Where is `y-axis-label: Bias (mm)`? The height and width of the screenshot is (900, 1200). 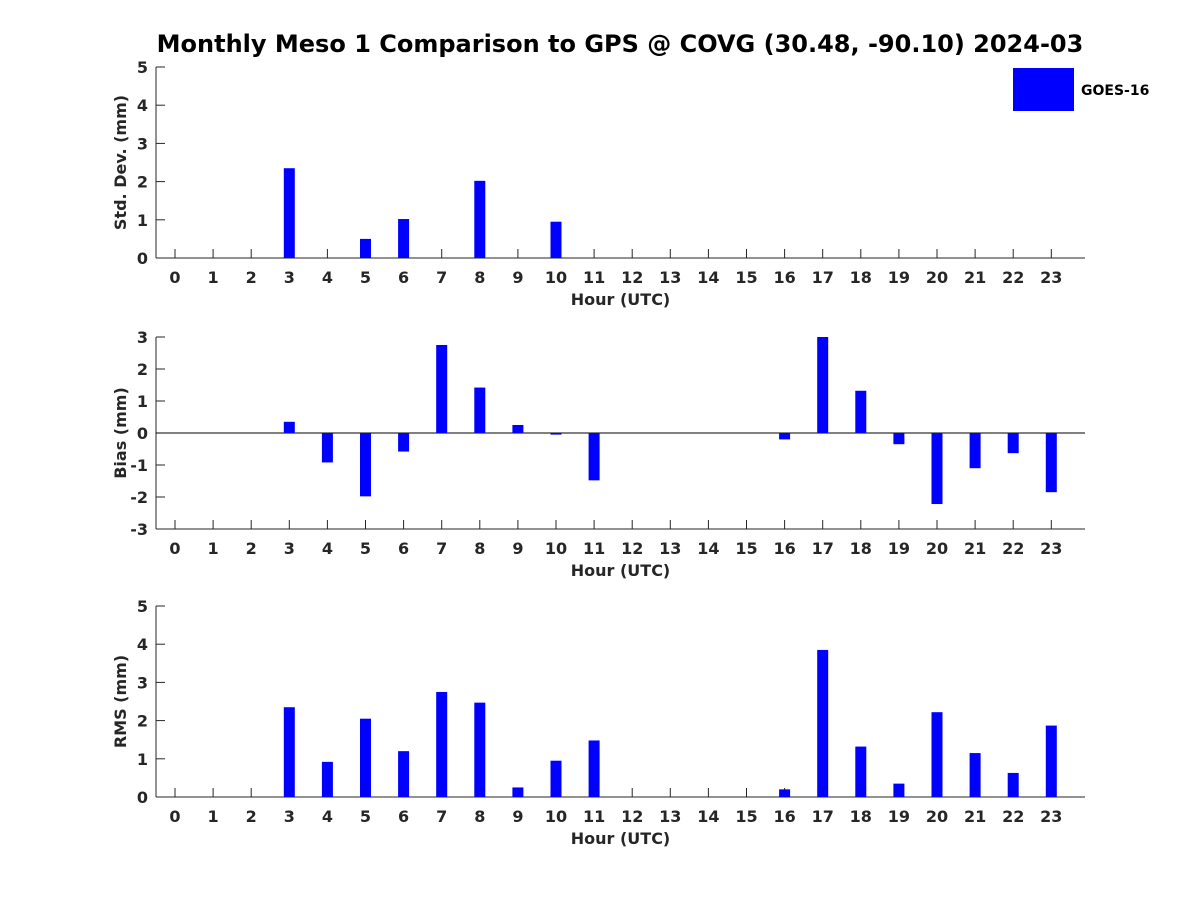 y-axis-label: Bias (mm) is located at coordinates (120, 433).